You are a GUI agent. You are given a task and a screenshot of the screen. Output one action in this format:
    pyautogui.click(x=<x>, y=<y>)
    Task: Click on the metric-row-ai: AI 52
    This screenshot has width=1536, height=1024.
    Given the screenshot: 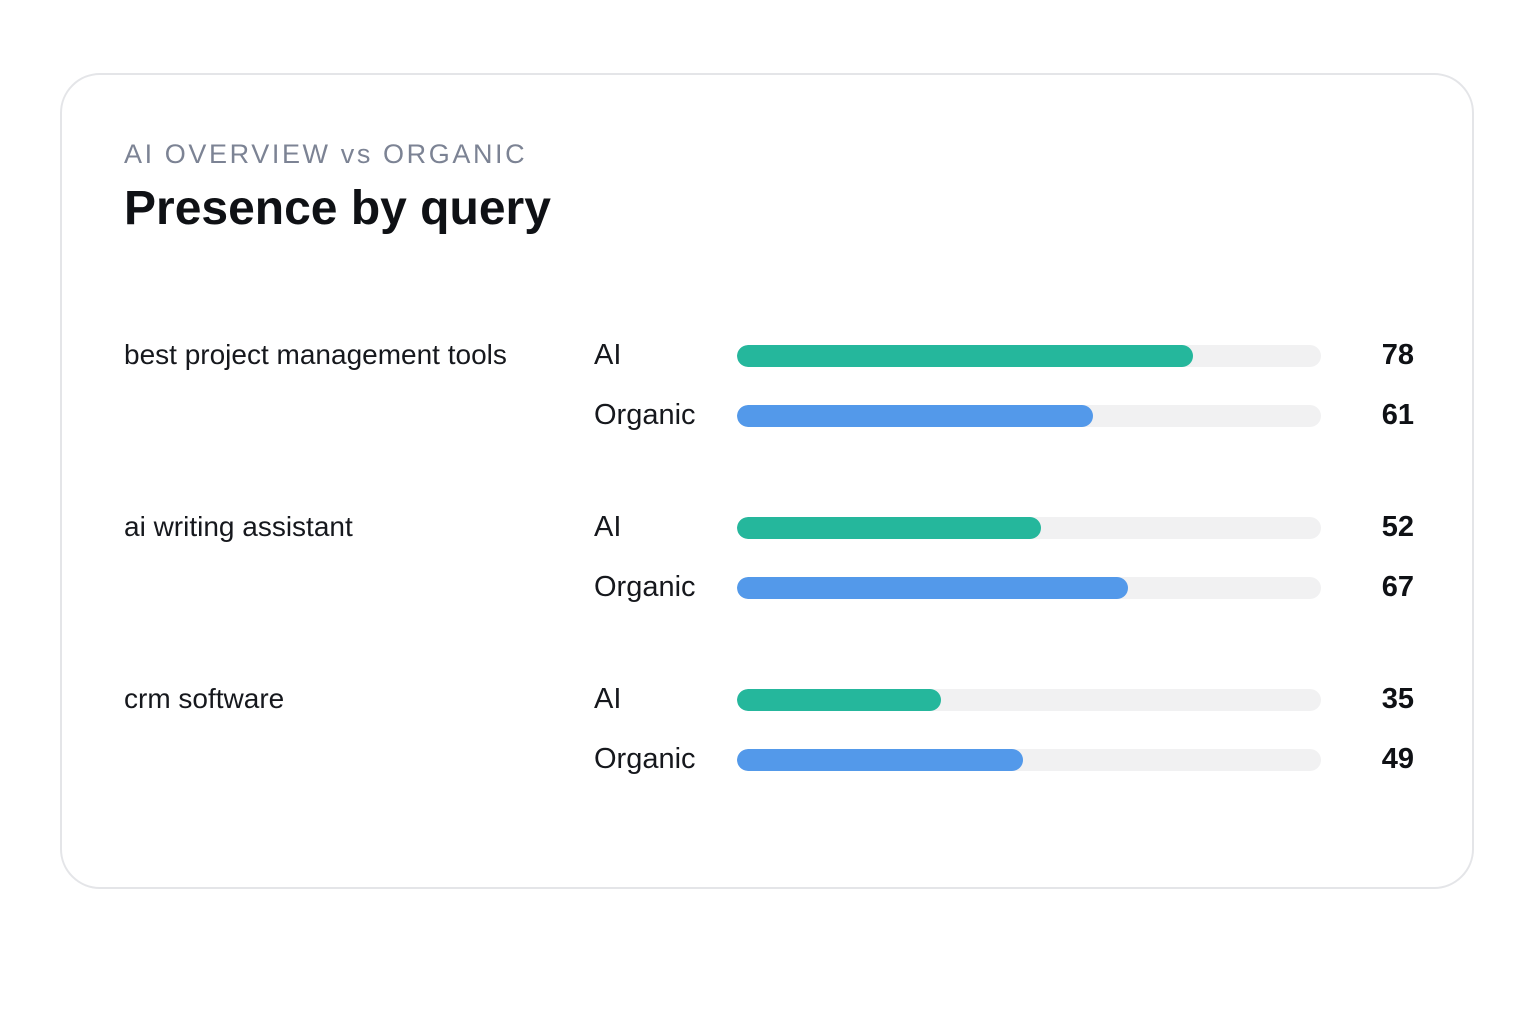 What is the action you would take?
    pyautogui.click(x=767, y=529)
    